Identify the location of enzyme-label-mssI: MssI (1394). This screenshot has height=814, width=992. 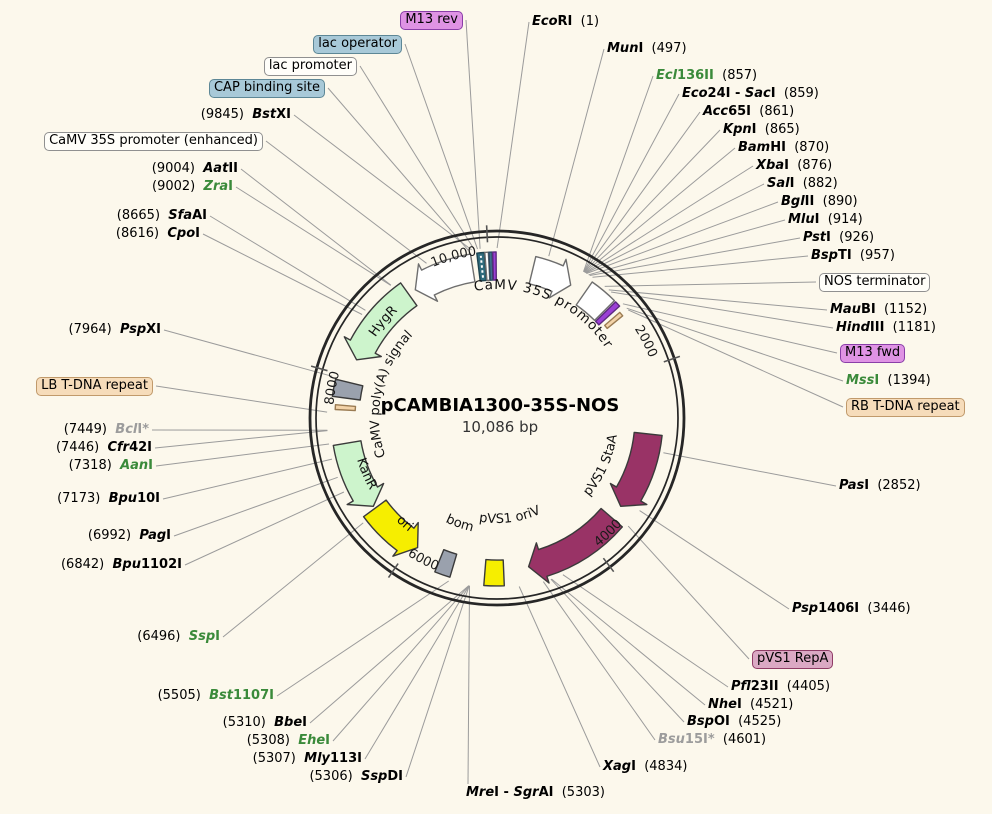
(888, 380).